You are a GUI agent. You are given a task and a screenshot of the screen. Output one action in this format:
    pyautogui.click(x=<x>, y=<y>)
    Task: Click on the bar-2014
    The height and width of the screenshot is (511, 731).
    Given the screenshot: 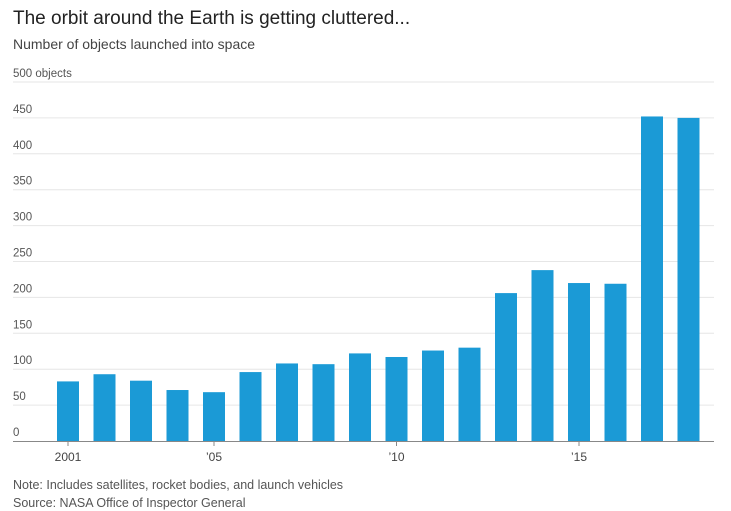 What is the action you would take?
    pyautogui.click(x=542, y=355)
    